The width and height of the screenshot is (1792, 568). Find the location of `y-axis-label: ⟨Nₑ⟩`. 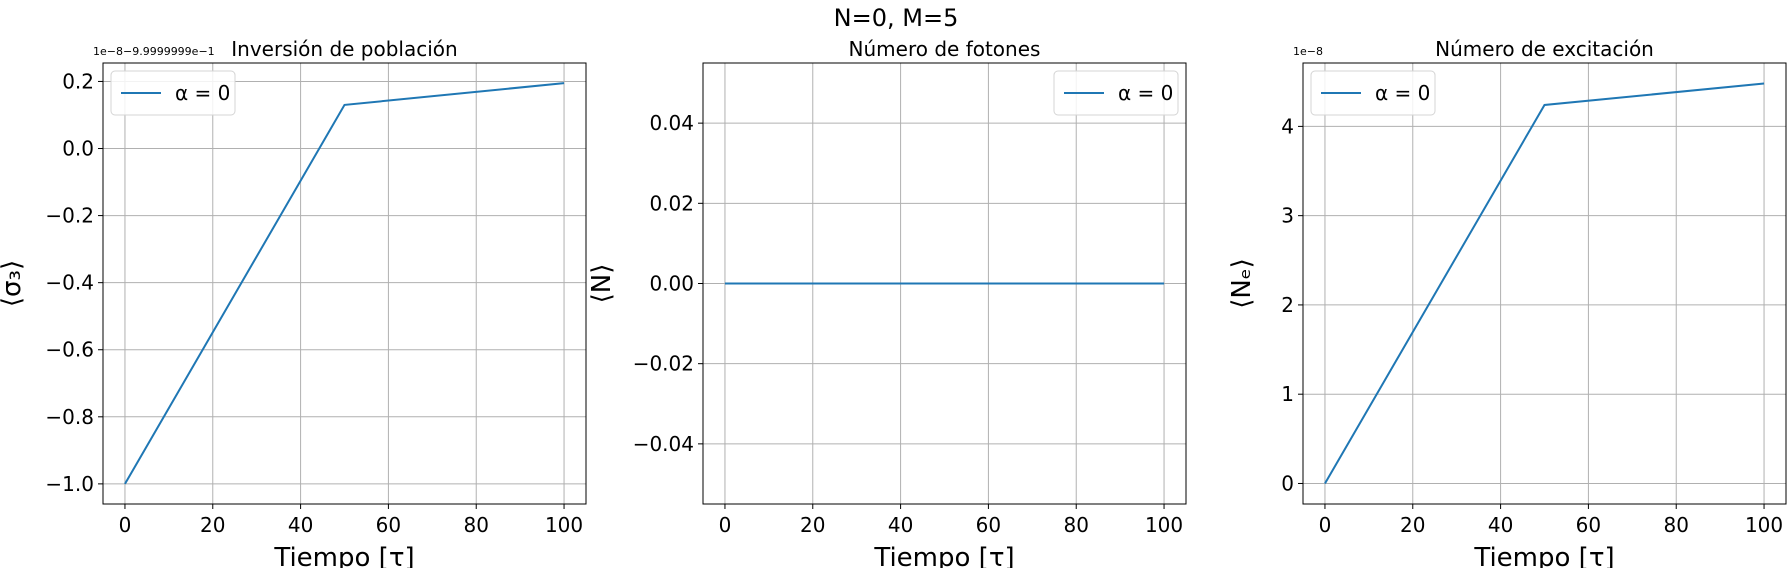

y-axis-label: ⟨Nₑ⟩ is located at coordinates (1242, 283).